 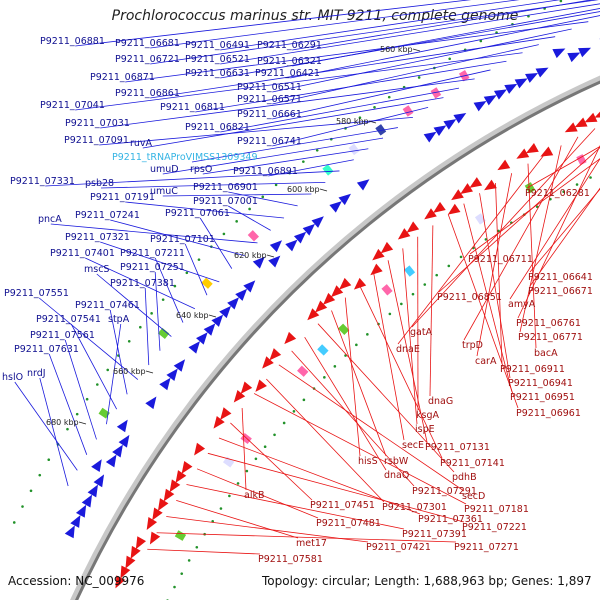 I want to click on reverse-gene-label: P9211_07291, so click(x=444, y=491).